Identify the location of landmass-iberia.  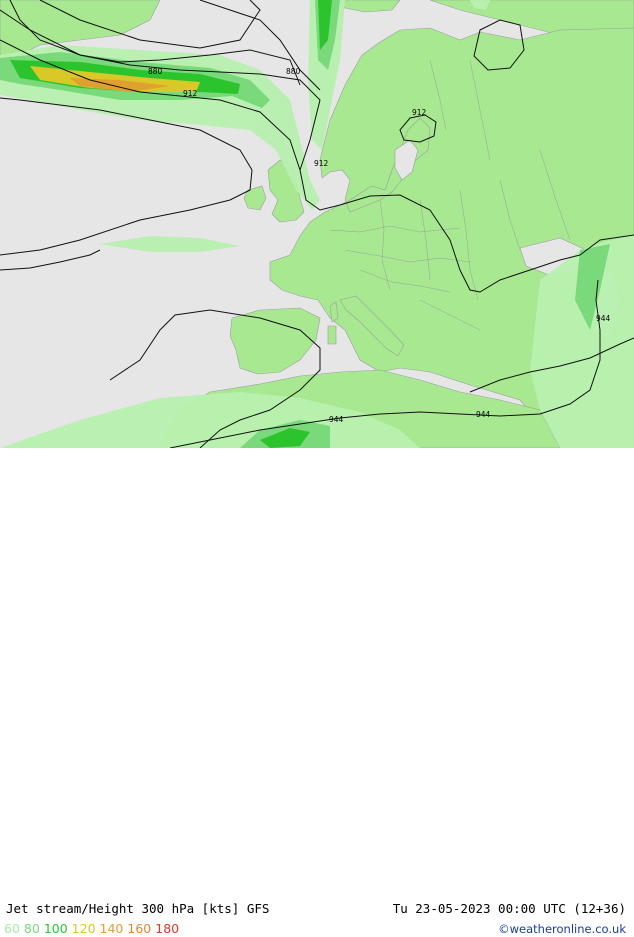
(275, 341).